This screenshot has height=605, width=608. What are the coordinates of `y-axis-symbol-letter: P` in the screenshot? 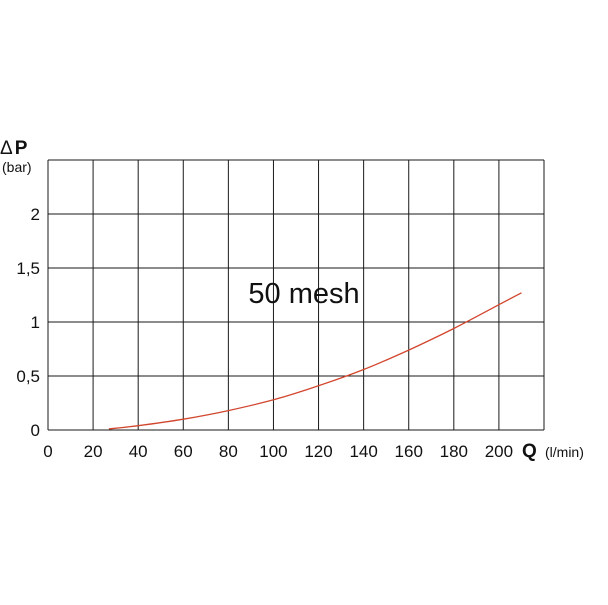 It's located at (21, 148).